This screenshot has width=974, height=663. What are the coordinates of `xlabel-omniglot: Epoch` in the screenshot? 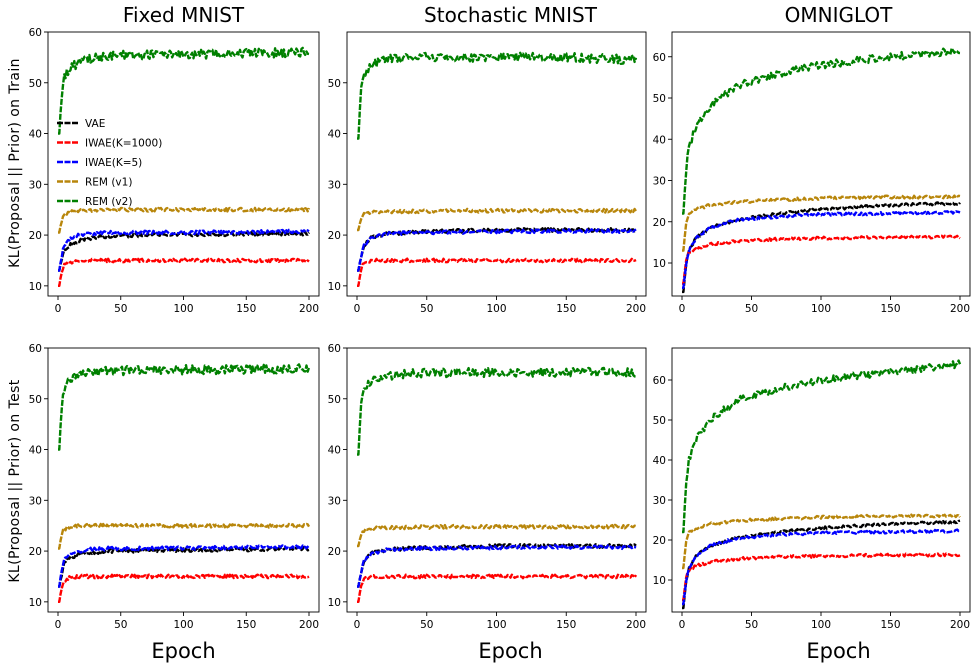 It's located at (838, 651).